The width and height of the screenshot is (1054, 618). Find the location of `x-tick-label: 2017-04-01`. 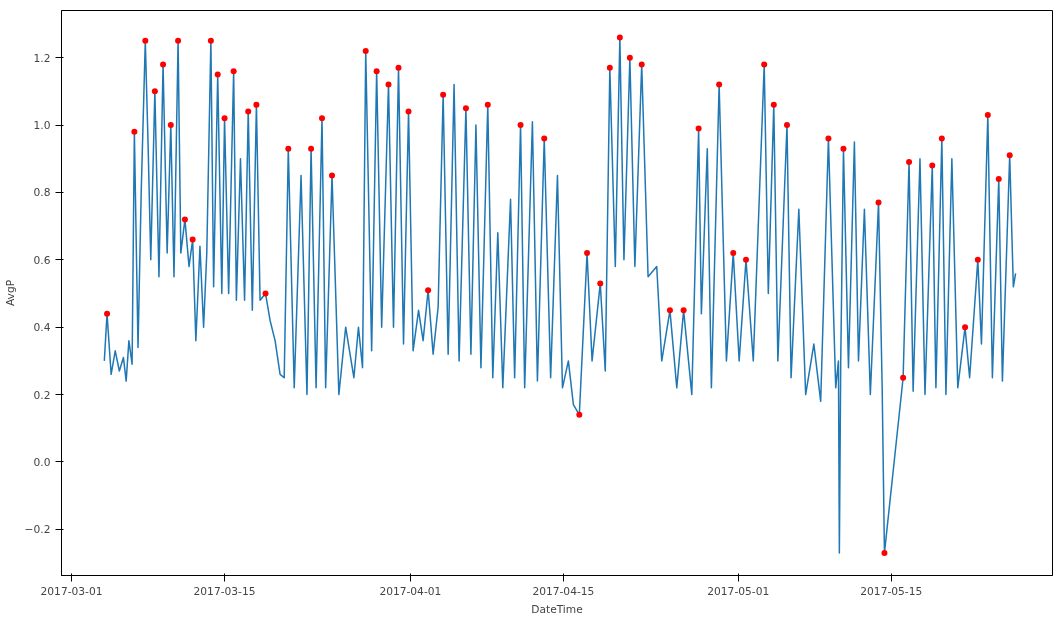

x-tick-label: 2017-04-01 is located at coordinates (410, 591).